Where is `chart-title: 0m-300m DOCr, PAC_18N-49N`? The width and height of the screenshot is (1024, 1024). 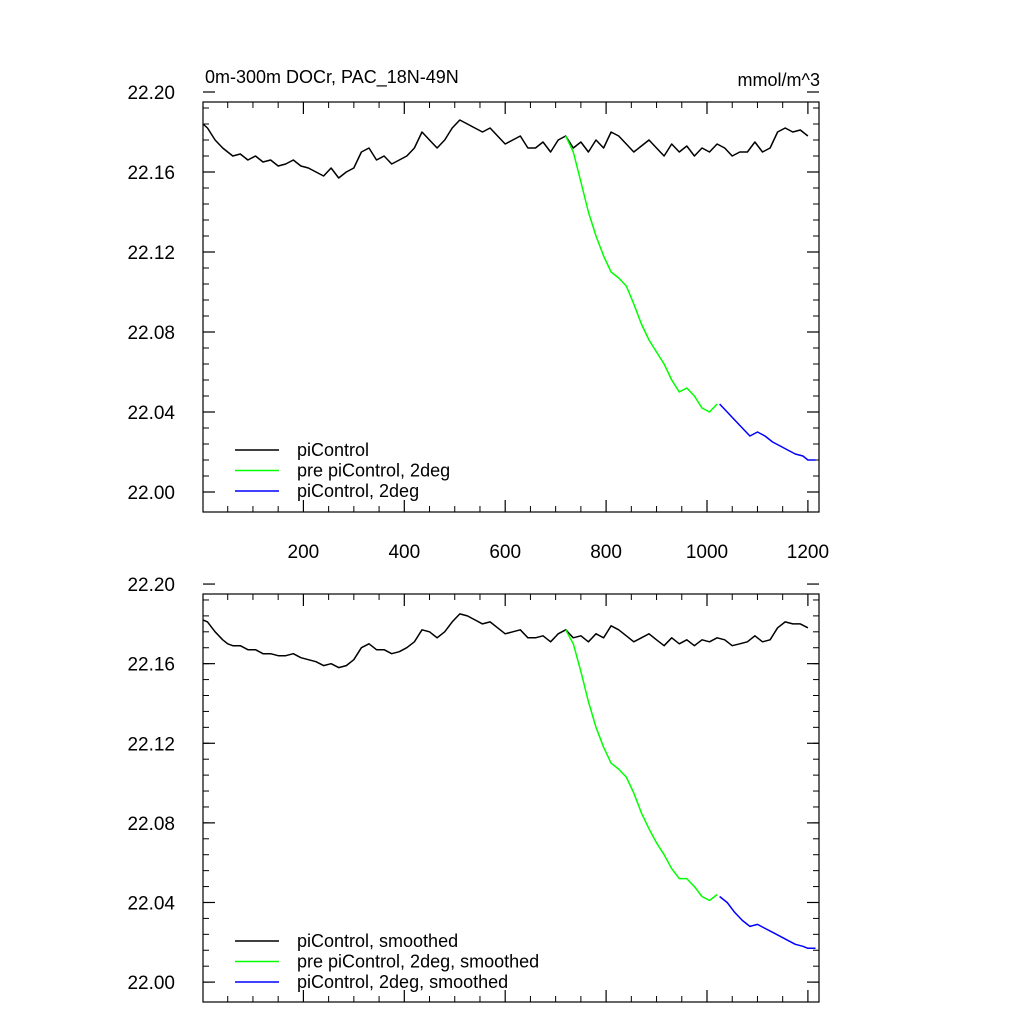 chart-title: 0m-300m DOCr, PAC_18N-49N is located at coordinates (332, 77).